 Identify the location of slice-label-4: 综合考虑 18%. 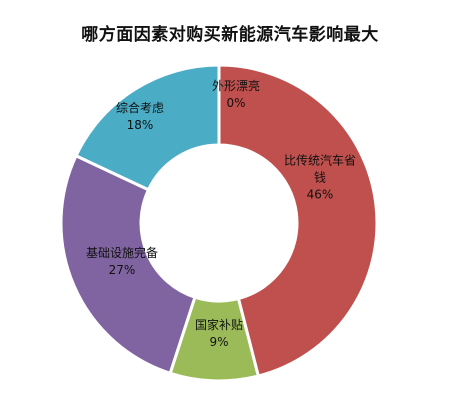
(140, 116).